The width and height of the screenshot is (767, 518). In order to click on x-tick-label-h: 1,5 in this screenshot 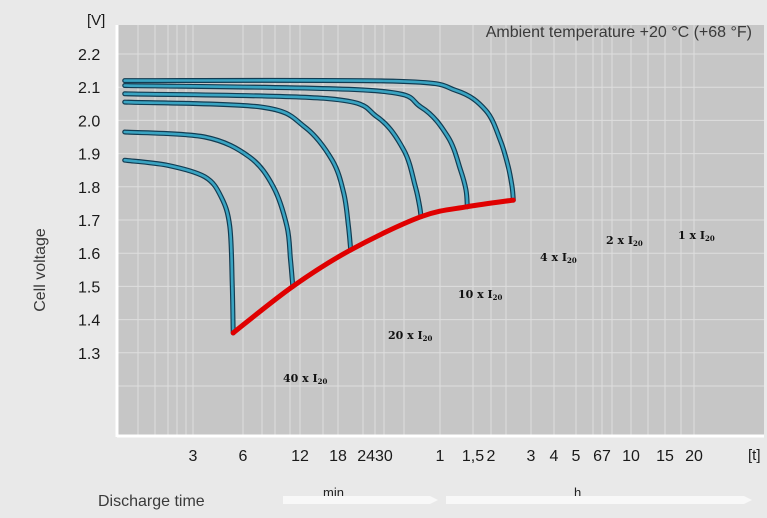, I will do `click(473, 456)`.